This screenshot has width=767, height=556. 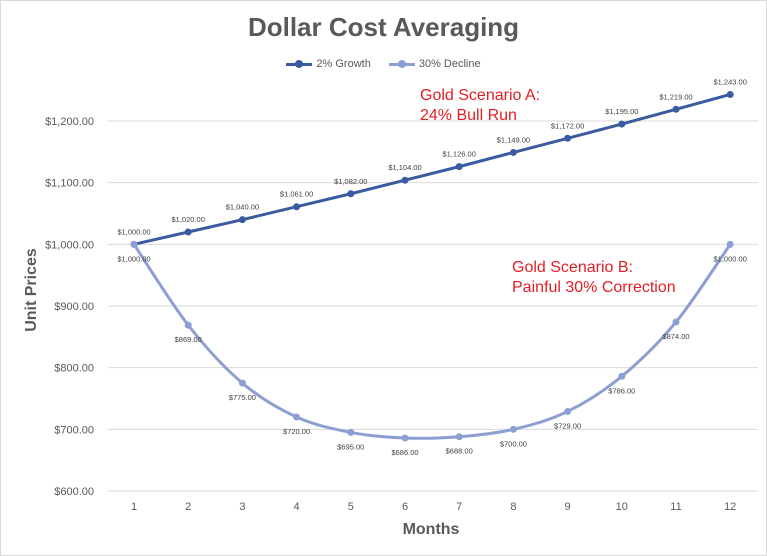 I want to click on data-label: $1,082.00, so click(x=350, y=181).